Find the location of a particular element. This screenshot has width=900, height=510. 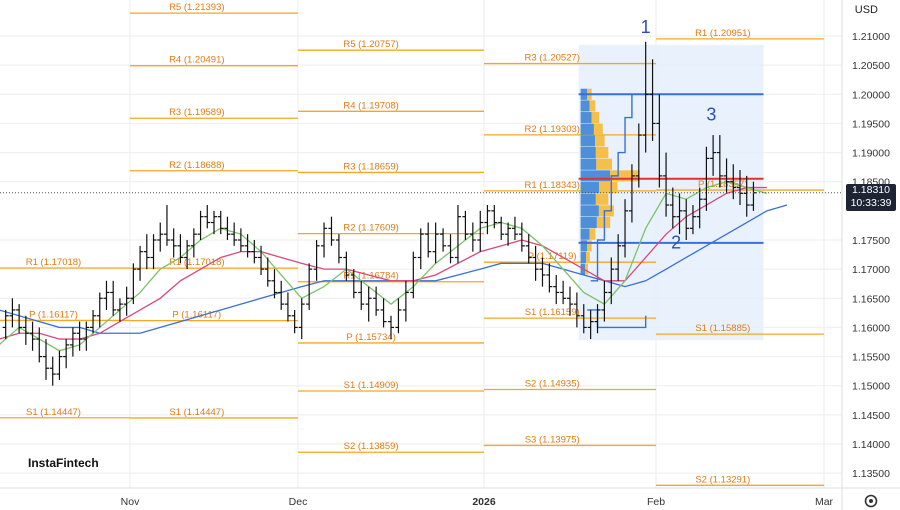

y-tick-label: 1.14500 is located at coordinates (871, 416).